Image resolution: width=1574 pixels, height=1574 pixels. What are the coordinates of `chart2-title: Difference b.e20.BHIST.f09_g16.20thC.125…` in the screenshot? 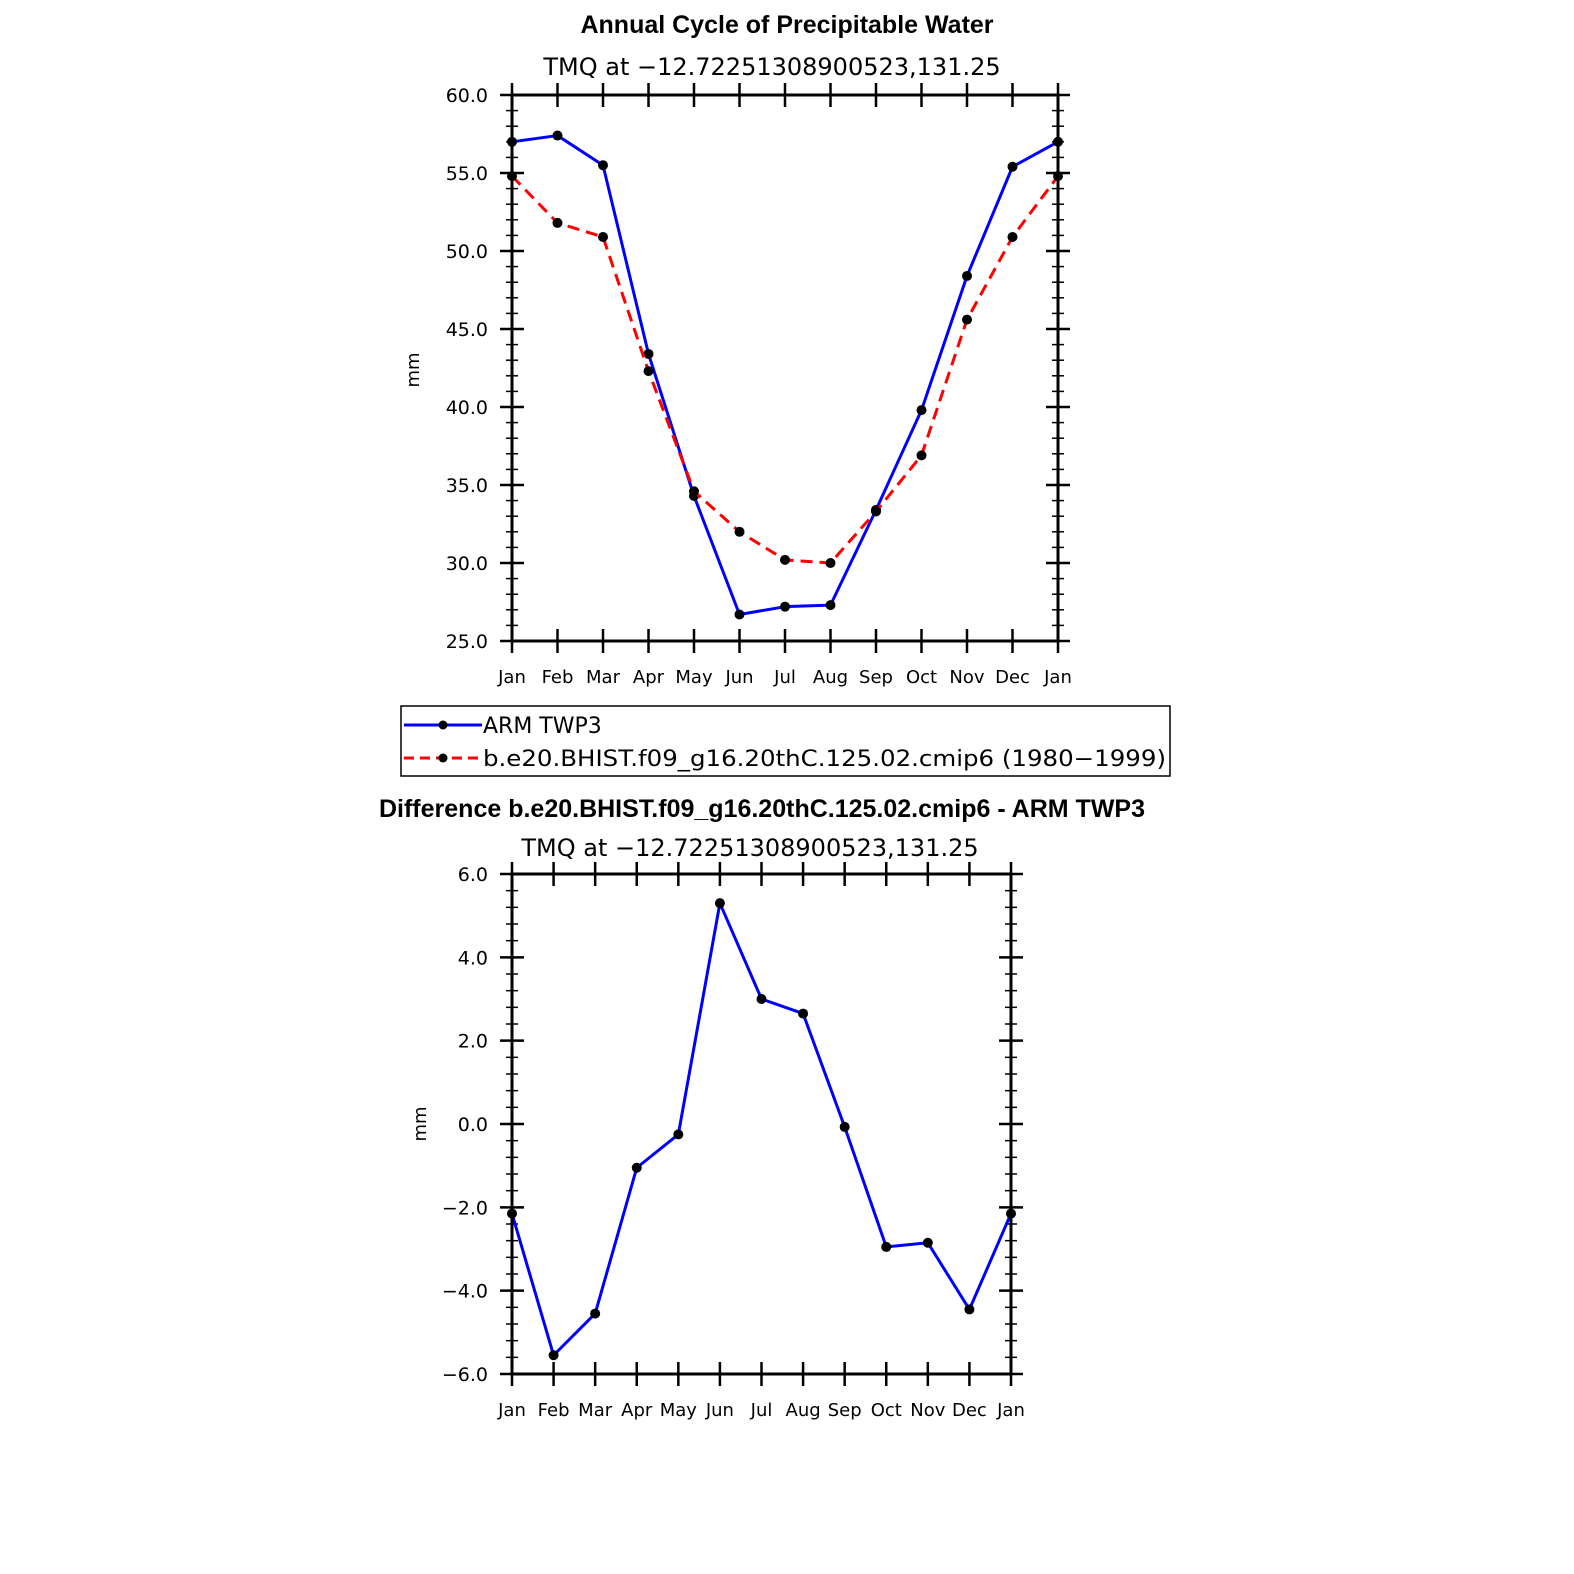 It's located at (762, 809).